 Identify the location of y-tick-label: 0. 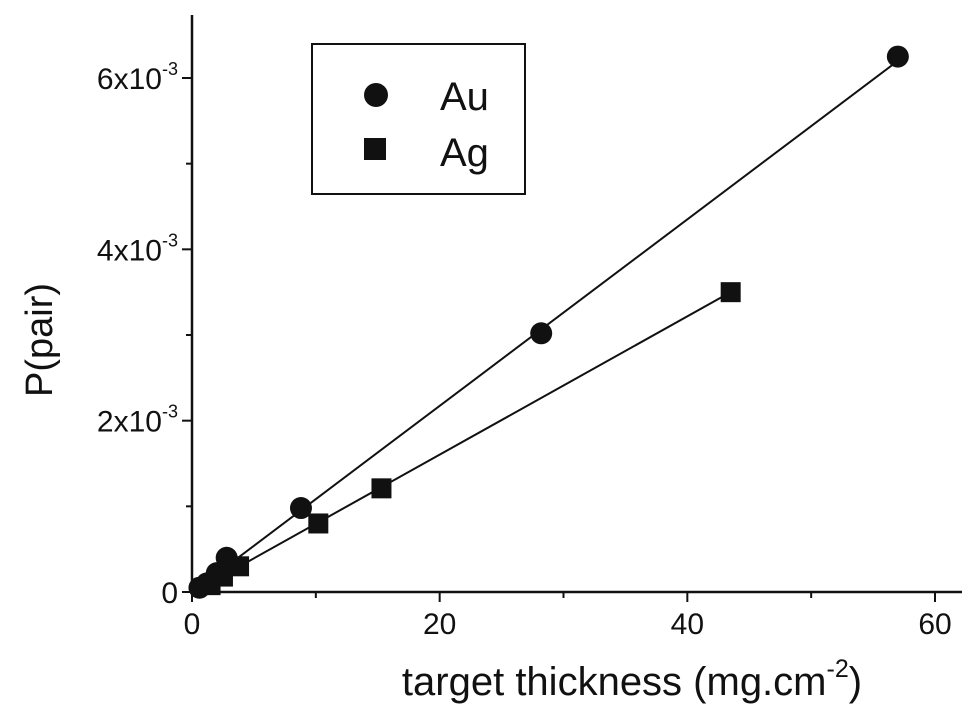
(169, 593).